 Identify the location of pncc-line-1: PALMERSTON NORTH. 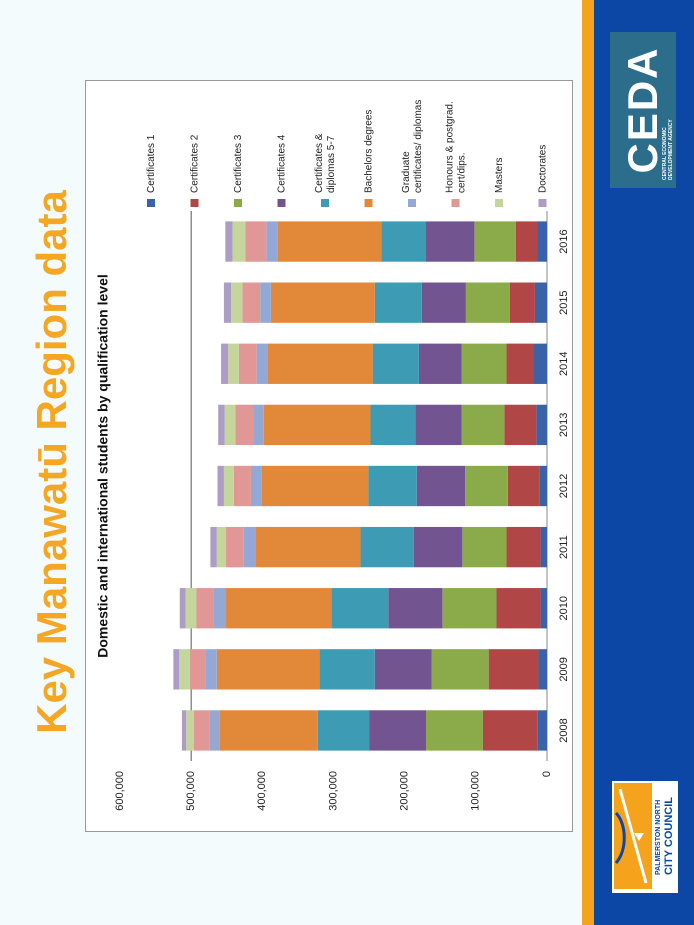
(658, 837).